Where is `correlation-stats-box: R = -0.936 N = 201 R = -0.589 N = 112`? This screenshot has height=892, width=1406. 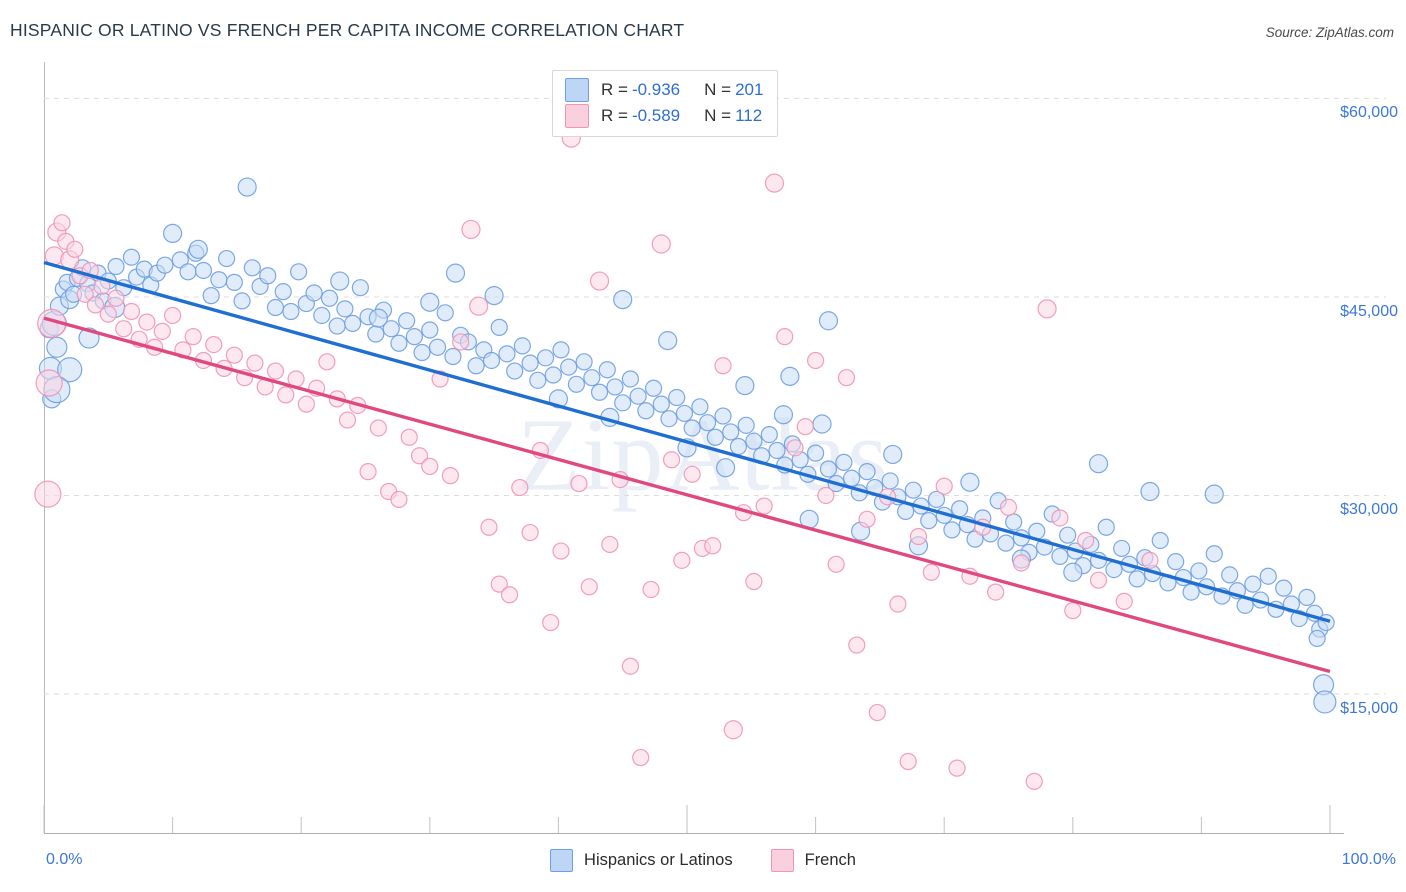
correlation-stats-box: R = -0.936 N = 201 R = -0.589 N = 112 is located at coordinates (665, 103).